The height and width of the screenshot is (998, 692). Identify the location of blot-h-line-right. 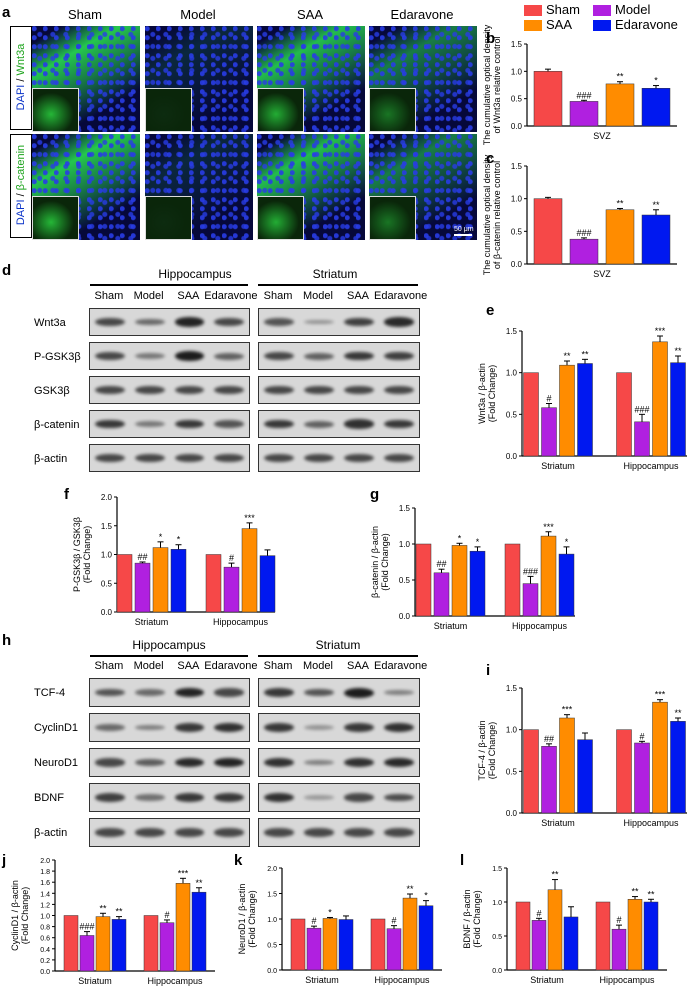
(338, 656).